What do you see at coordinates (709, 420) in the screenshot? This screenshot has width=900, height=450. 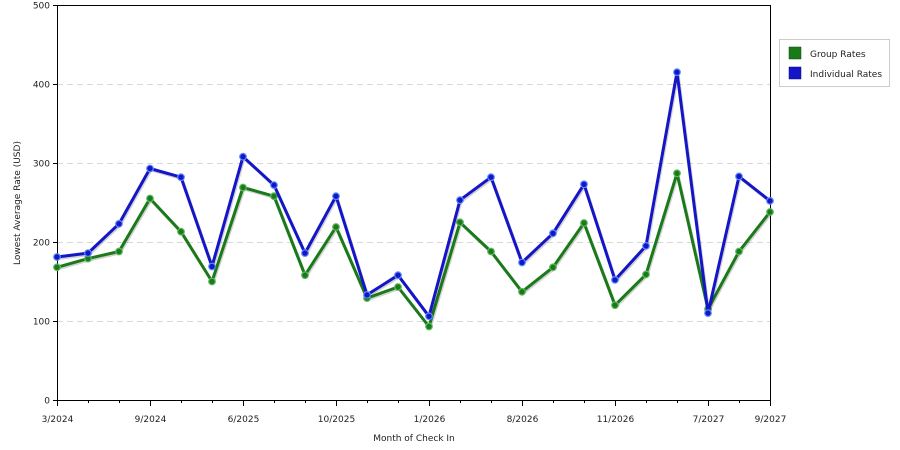 I see `x-tick-label-7-2027: 7/2027` at bounding box center [709, 420].